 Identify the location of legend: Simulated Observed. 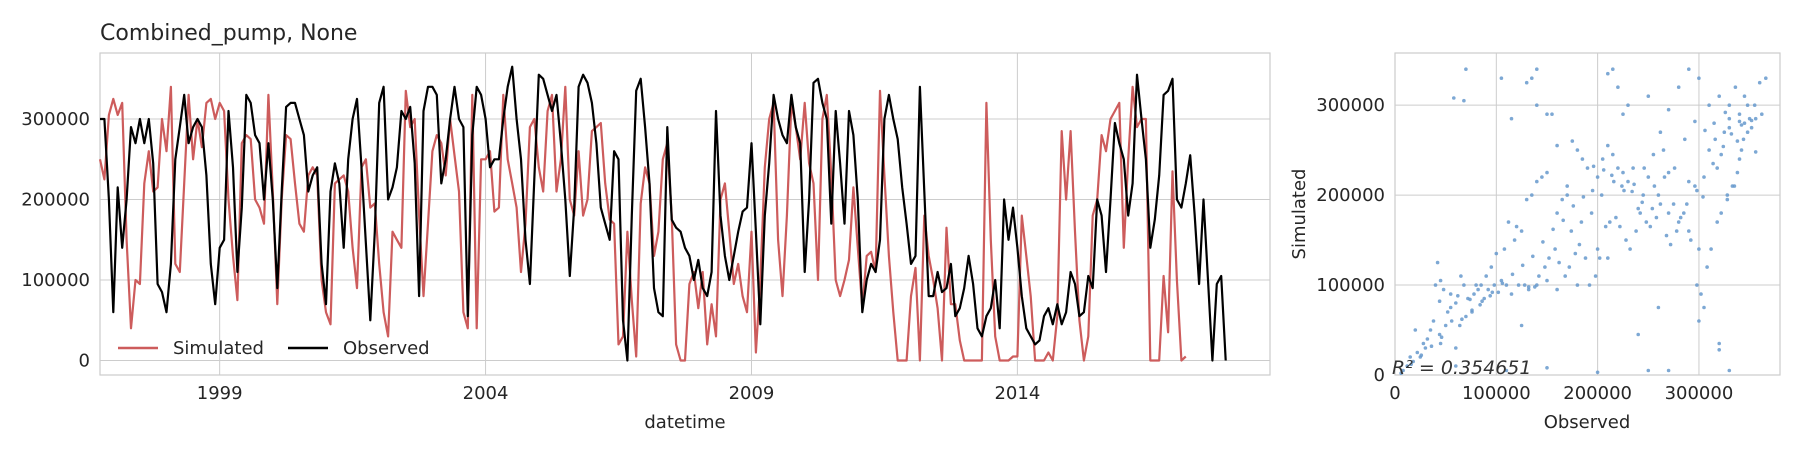
(274, 348).